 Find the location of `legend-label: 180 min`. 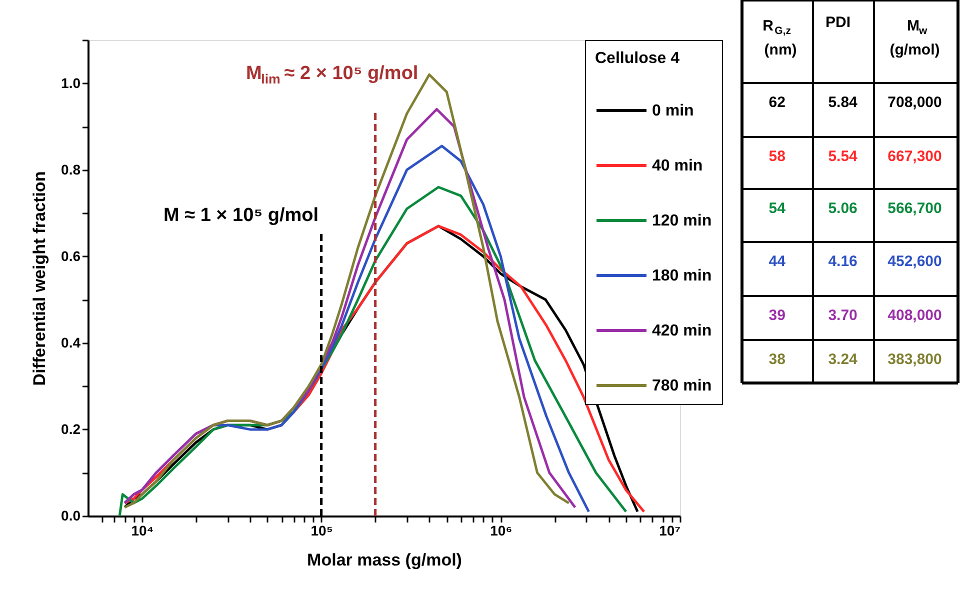

legend-label: 180 min is located at coordinates (682, 276).